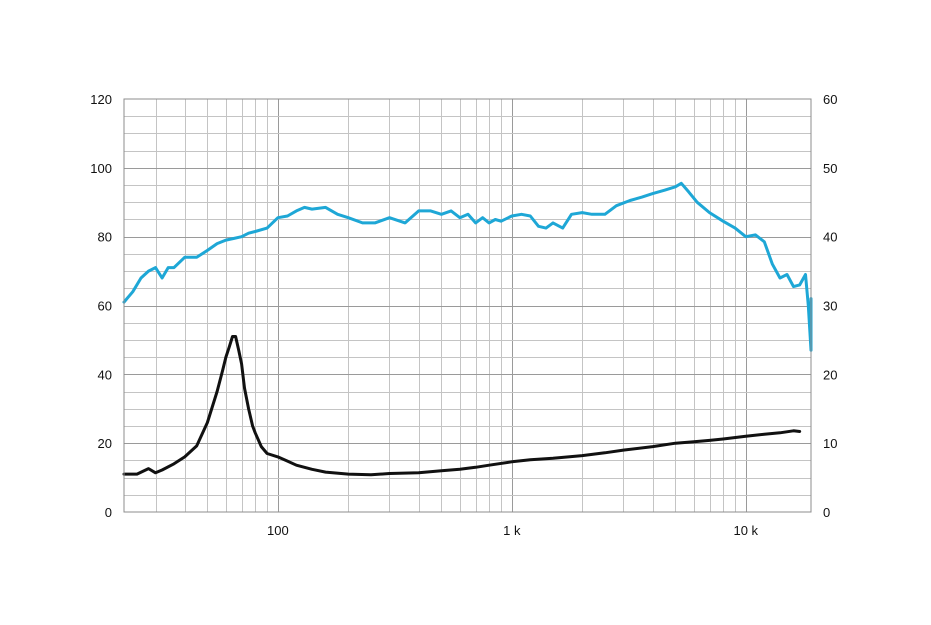 The width and height of the screenshot is (931, 625). What do you see at coordinates (105, 237) in the screenshot?
I see `left-axis-tick-label: 80` at bounding box center [105, 237].